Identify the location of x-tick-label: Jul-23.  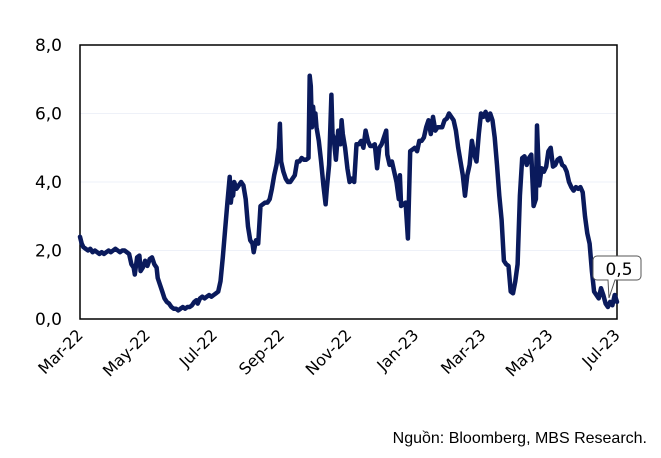
(601, 348).